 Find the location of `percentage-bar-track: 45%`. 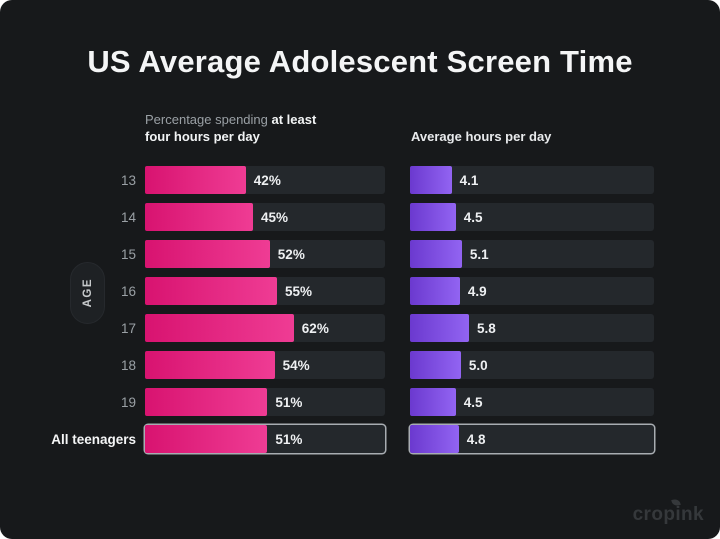

percentage-bar-track: 45% is located at coordinates (265, 217).